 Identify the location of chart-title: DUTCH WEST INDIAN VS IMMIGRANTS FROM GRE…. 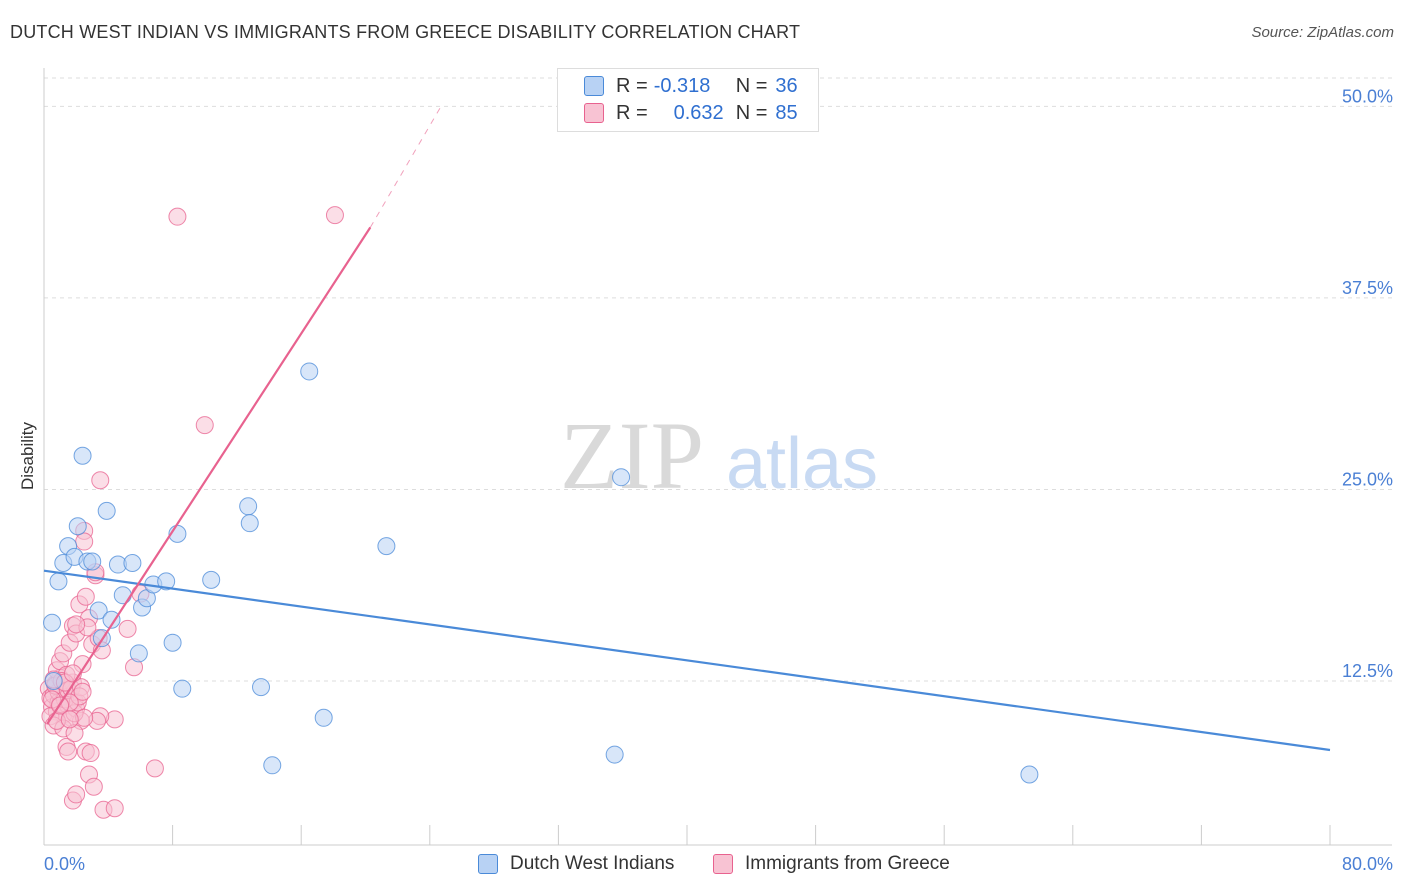
(405, 32).